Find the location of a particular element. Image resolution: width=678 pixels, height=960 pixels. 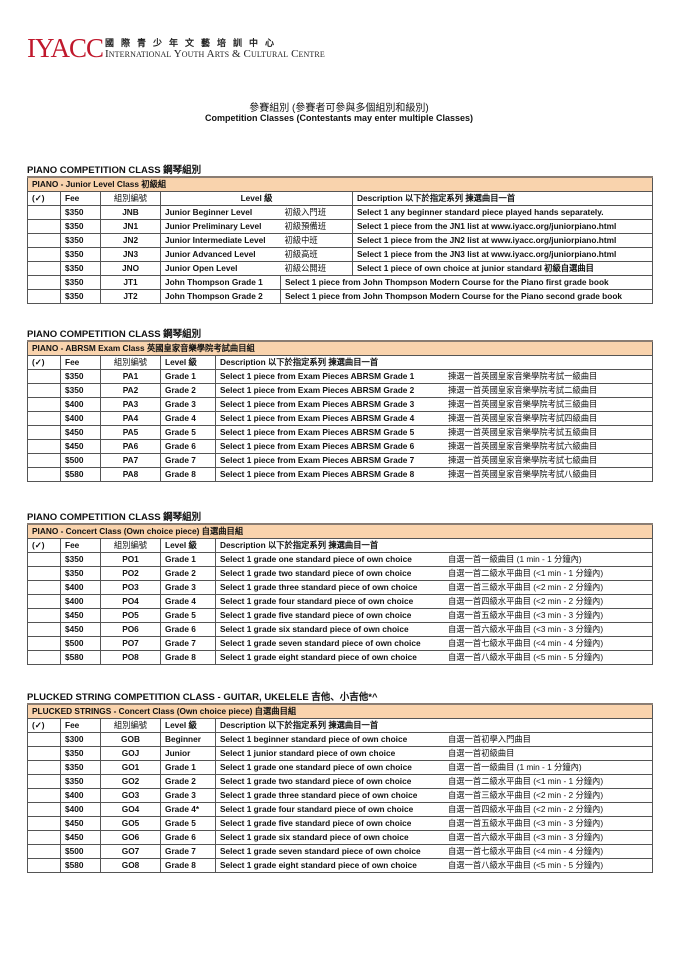

description-zh: 揀選一首英國皇家音樂學院考試五級曲目 is located at coordinates (523, 432).